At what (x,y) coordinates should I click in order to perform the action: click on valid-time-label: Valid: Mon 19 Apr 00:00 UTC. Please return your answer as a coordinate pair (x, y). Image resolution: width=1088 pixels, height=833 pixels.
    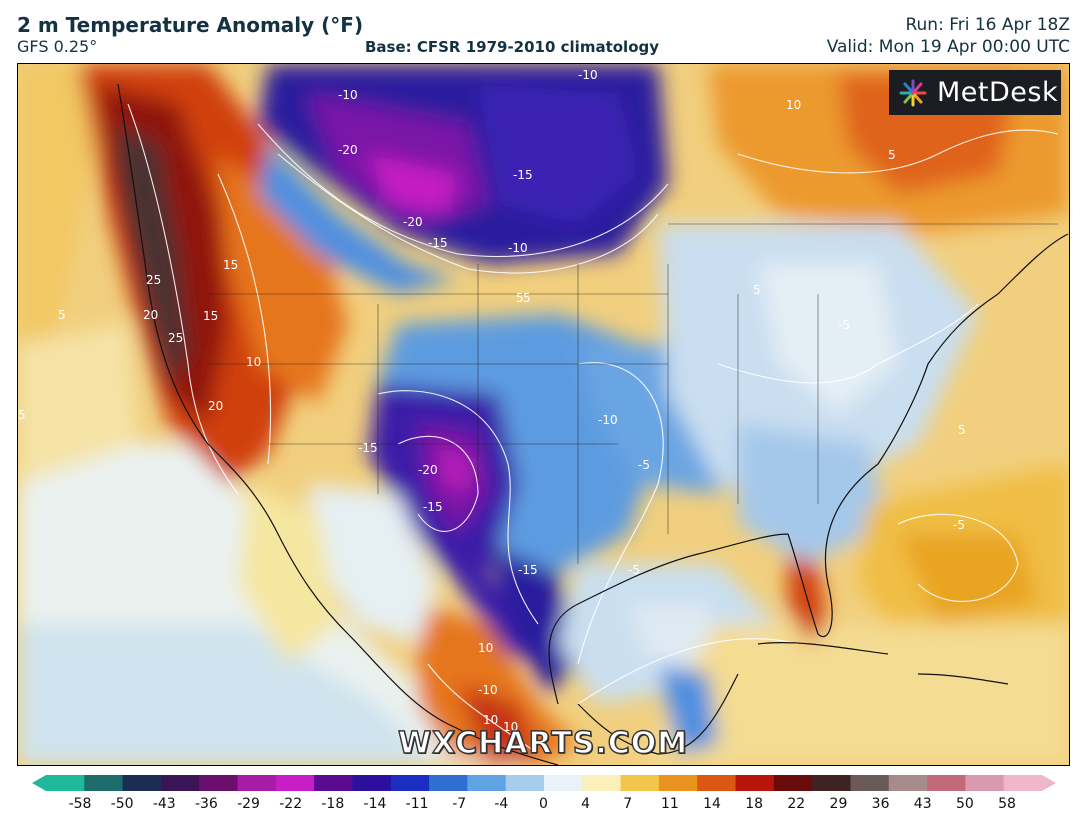
    Looking at the image, I should click on (948, 47).